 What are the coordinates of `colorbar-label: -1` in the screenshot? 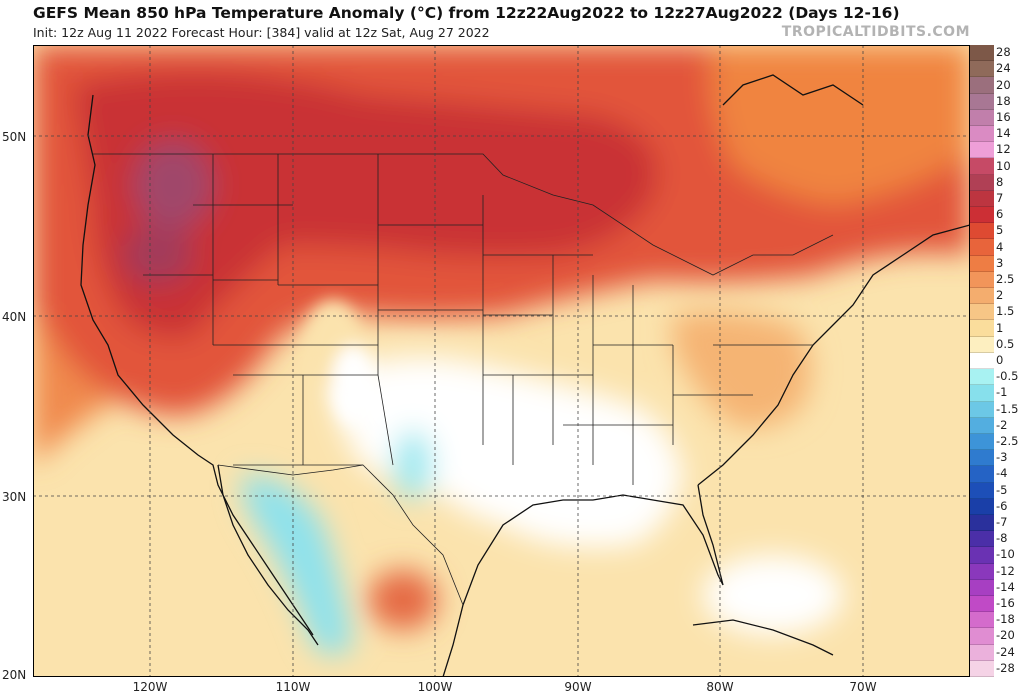 It's located at (1002, 392).